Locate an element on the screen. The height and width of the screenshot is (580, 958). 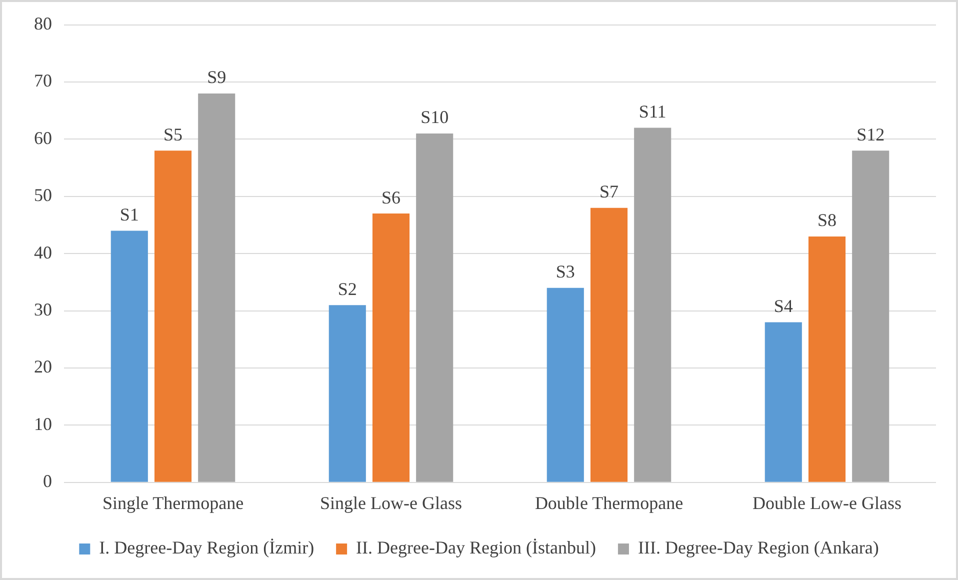
y-tick-label: 10 is located at coordinates (43, 424).